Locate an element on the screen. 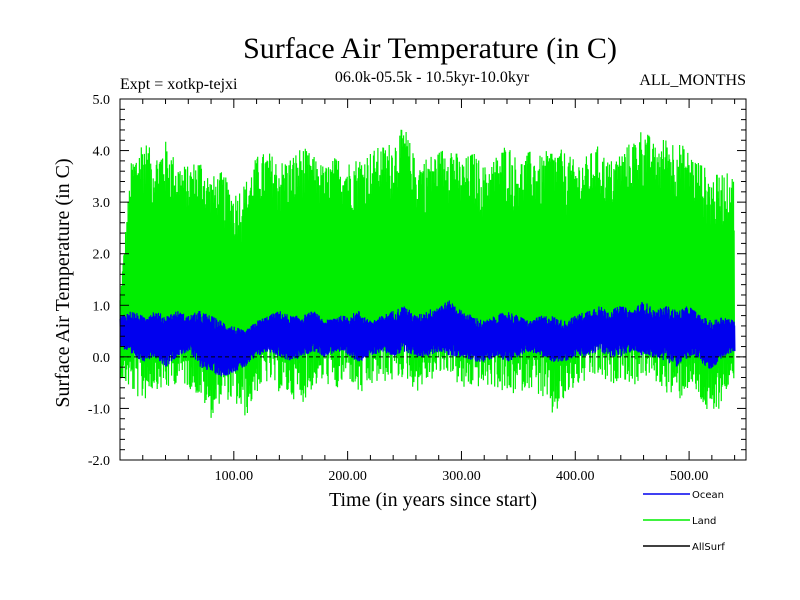 This screenshot has width=800, height=600. chart-title: Surface Air Temperature (in C) is located at coordinates (430, 48).